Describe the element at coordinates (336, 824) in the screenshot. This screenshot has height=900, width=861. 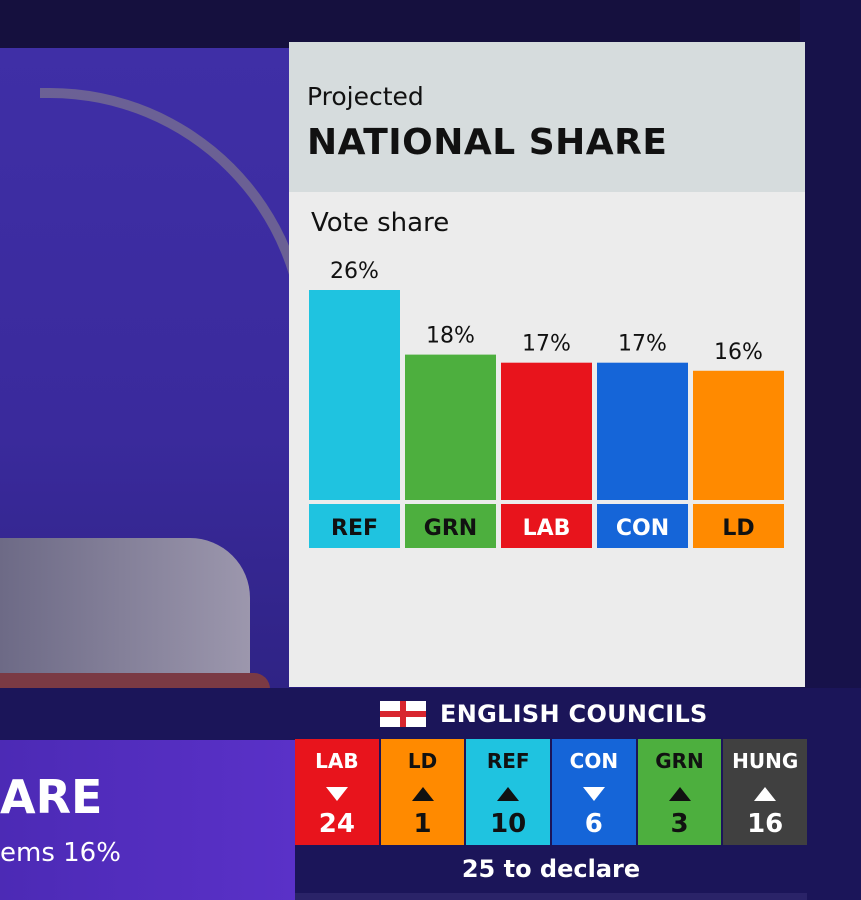
I see `council-count: 24` at that location.